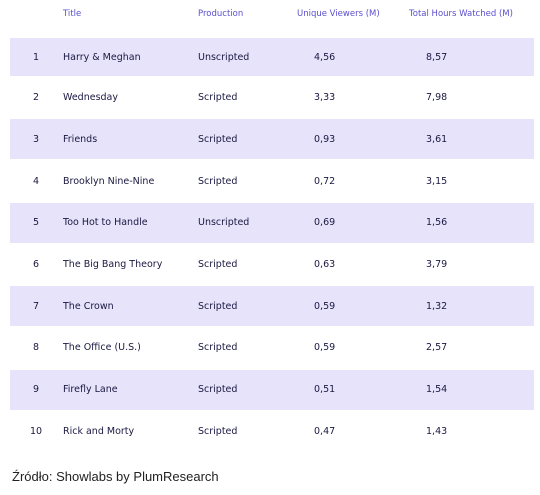 The height and width of the screenshot is (495, 540). I want to click on rank-cell: 2, so click(36, 98).